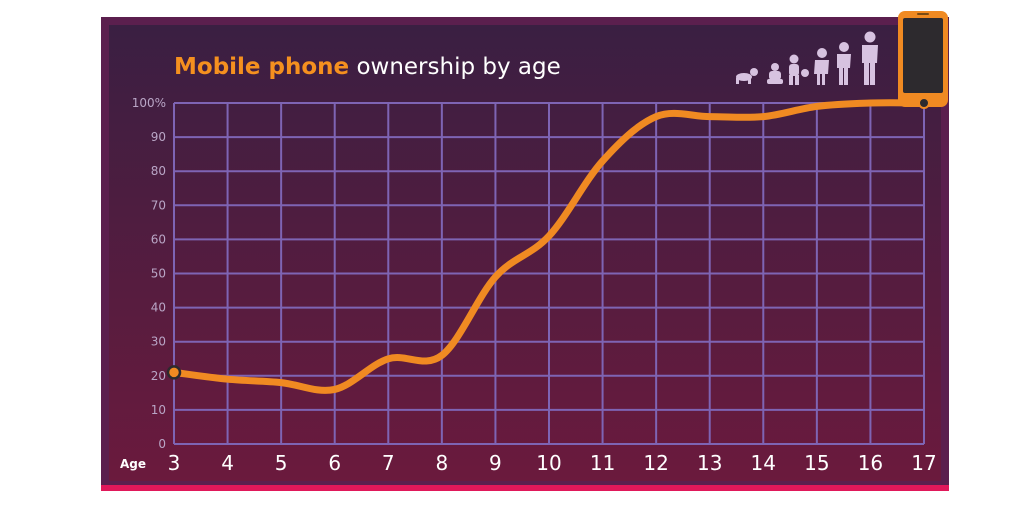 This screenshot has height=518, width=1024. I want to click on adult-icon, so click(870, 58).